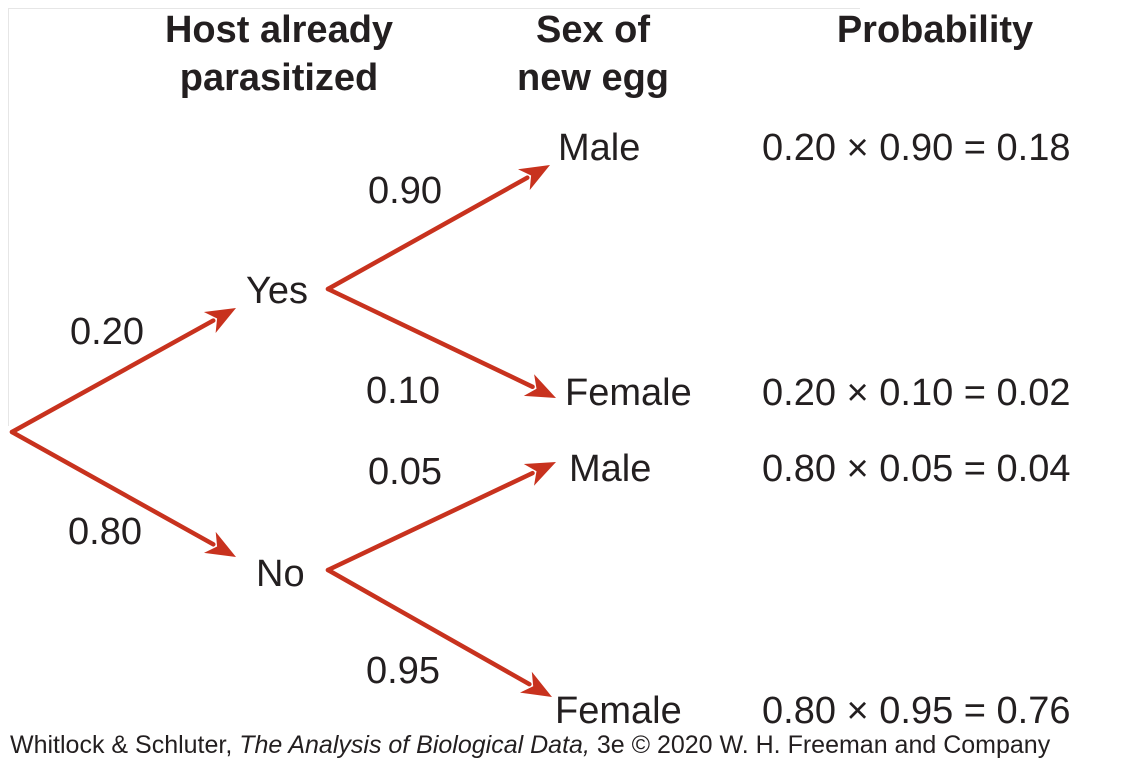  I want to click on product-yes-female: 0.20 × 0.10 = 0.02, so click(916, 393).